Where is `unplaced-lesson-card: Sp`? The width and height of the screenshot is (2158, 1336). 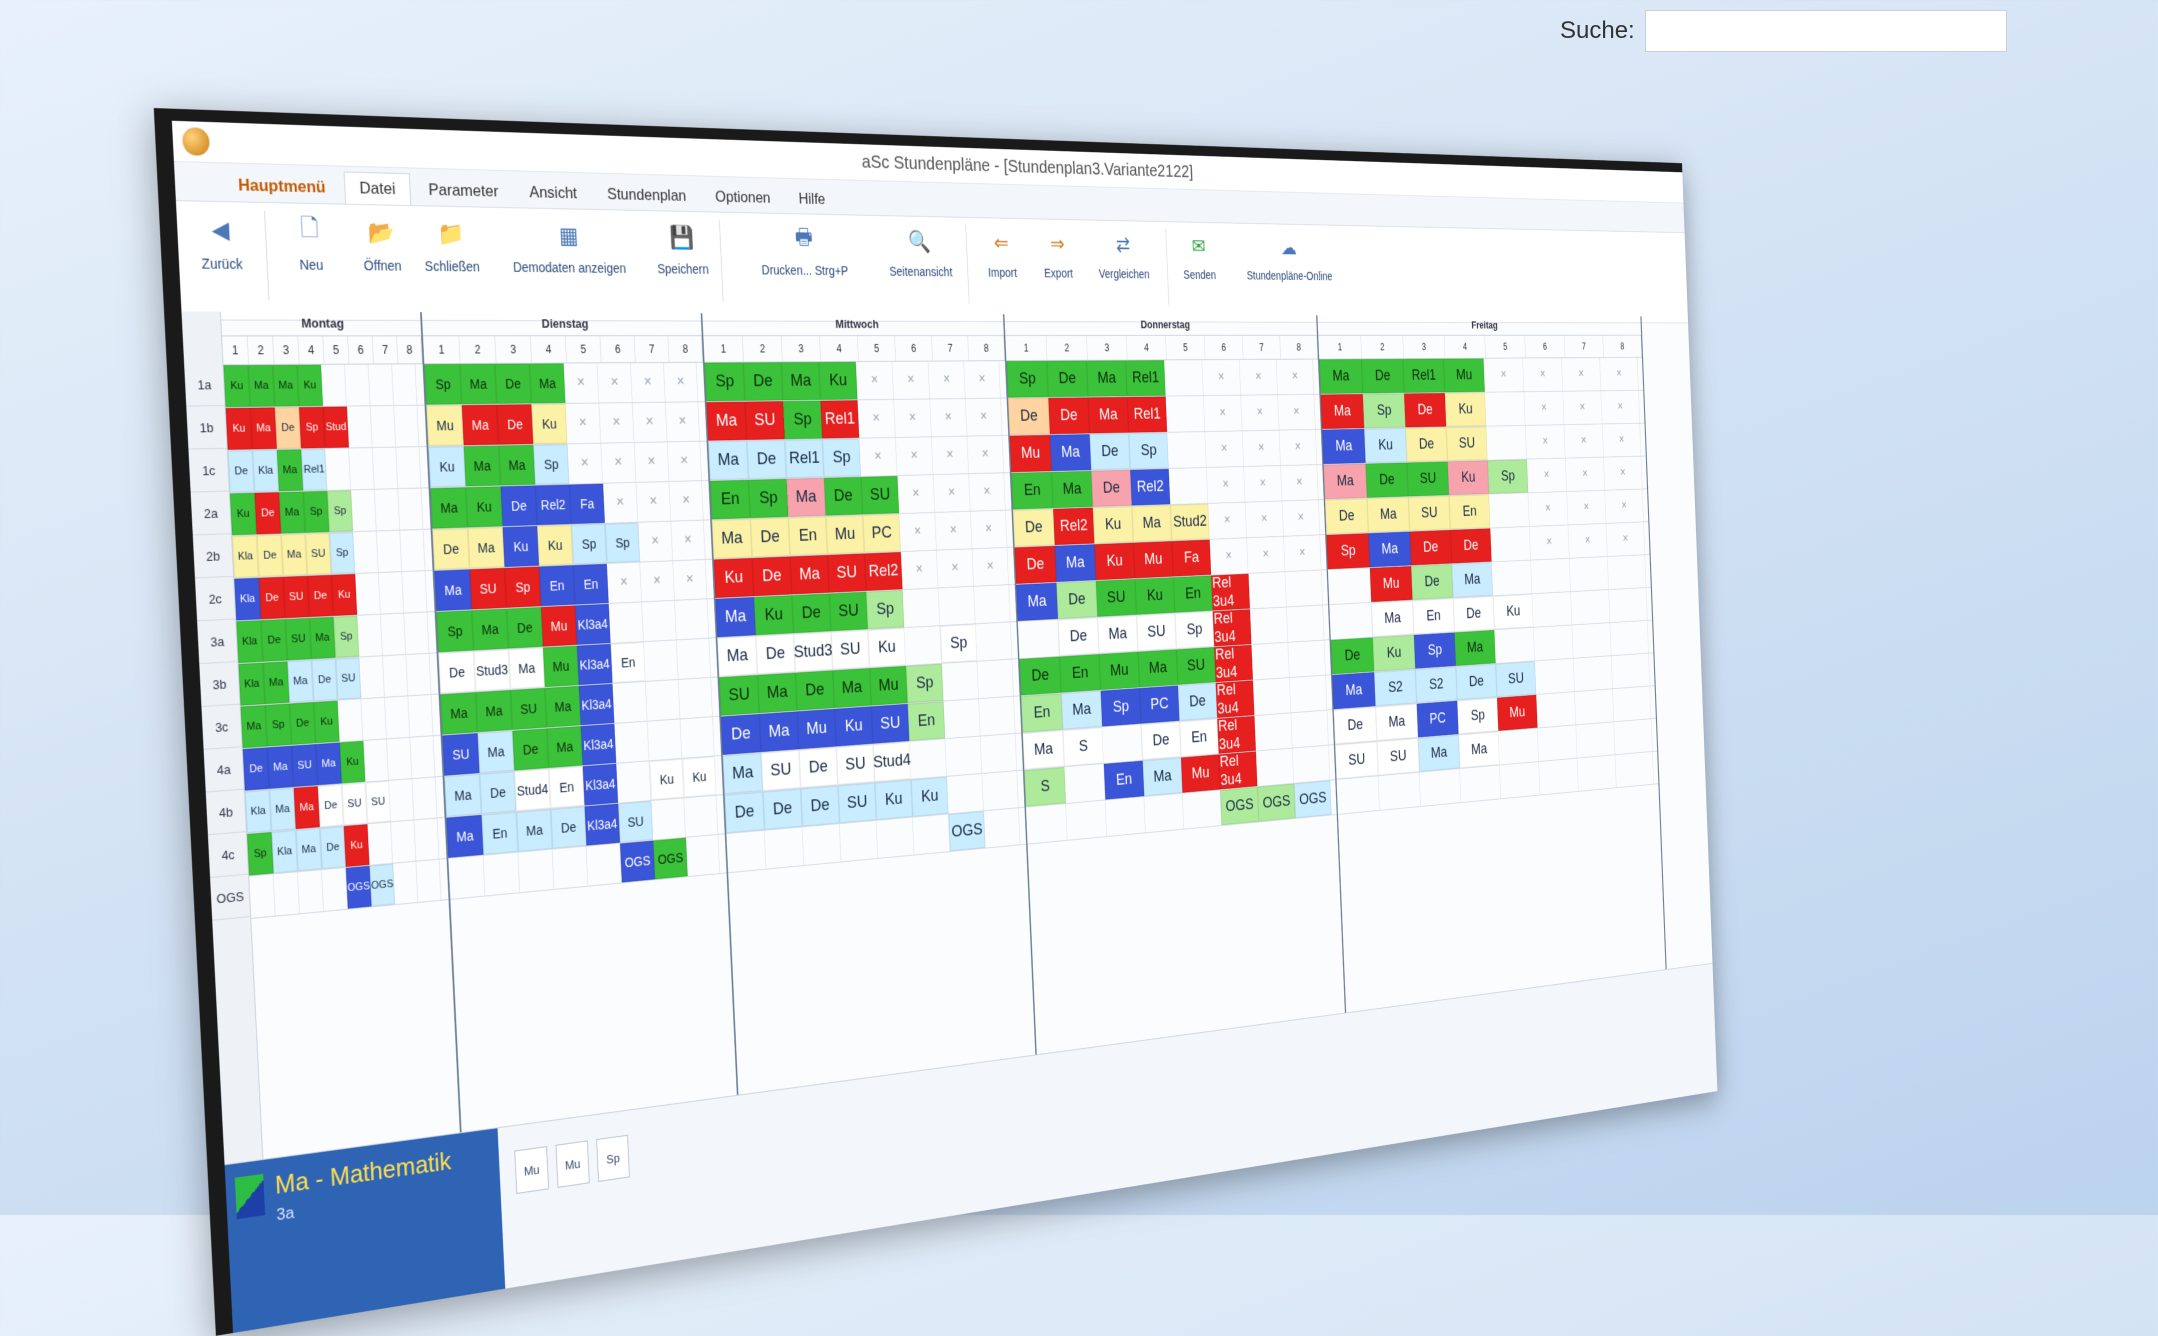
unplaced-lesson-card: Sp is located at coordinates (613, 1158).